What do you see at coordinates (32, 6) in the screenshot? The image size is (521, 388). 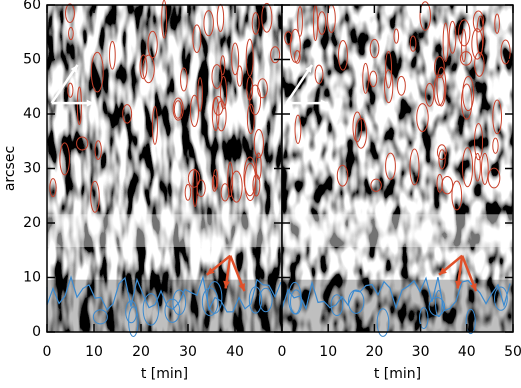 I see `y-tick-label: 60` at bounding box center [32, 6].